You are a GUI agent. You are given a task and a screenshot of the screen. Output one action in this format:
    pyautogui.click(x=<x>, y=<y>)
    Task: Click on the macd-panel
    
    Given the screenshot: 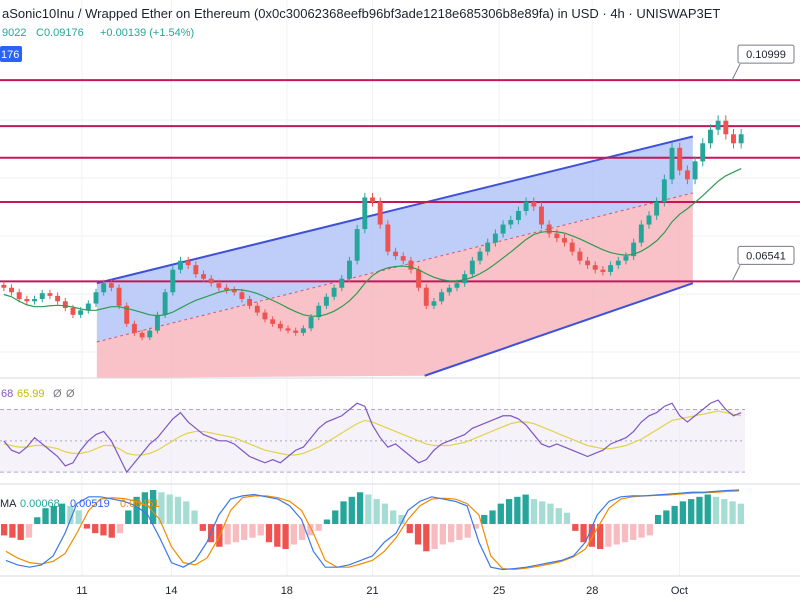 What is the action you would take?
    pyautogui.click(x=372, y=530)
    